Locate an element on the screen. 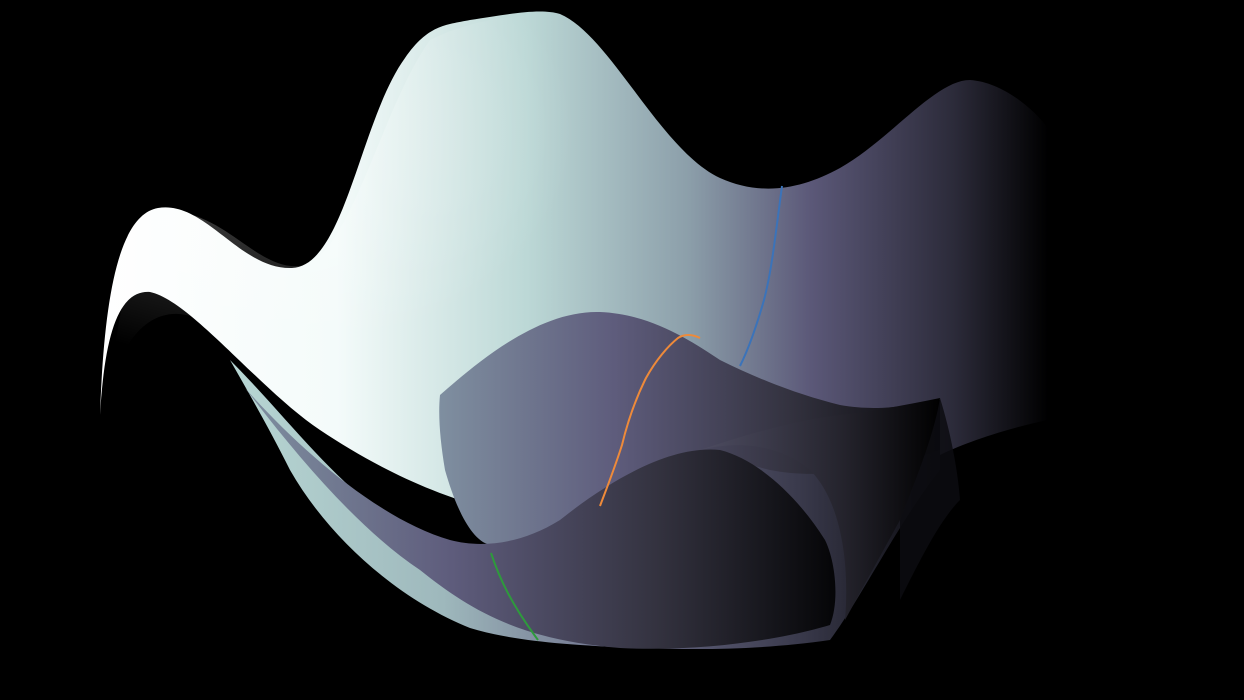 The width and height of the screenshot is (1244, 700). blue-path is located at coordinates (761, 276).